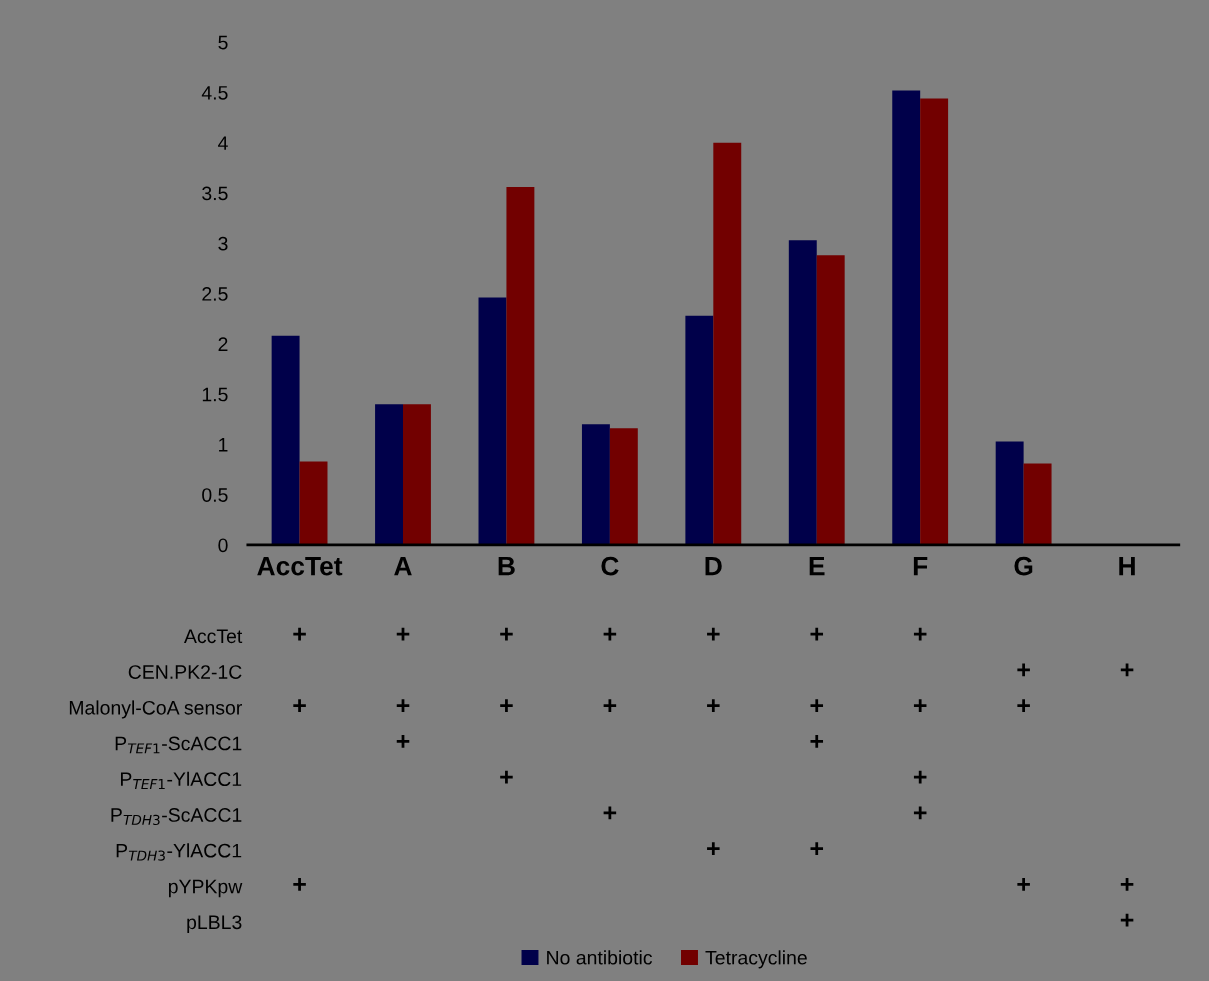 Image resolution: width=1209 pixels, height=981 pixels. Describe the element at coordinates (300, 566) in the screenshot. I see `x-tick-label: AccTet` at that location.